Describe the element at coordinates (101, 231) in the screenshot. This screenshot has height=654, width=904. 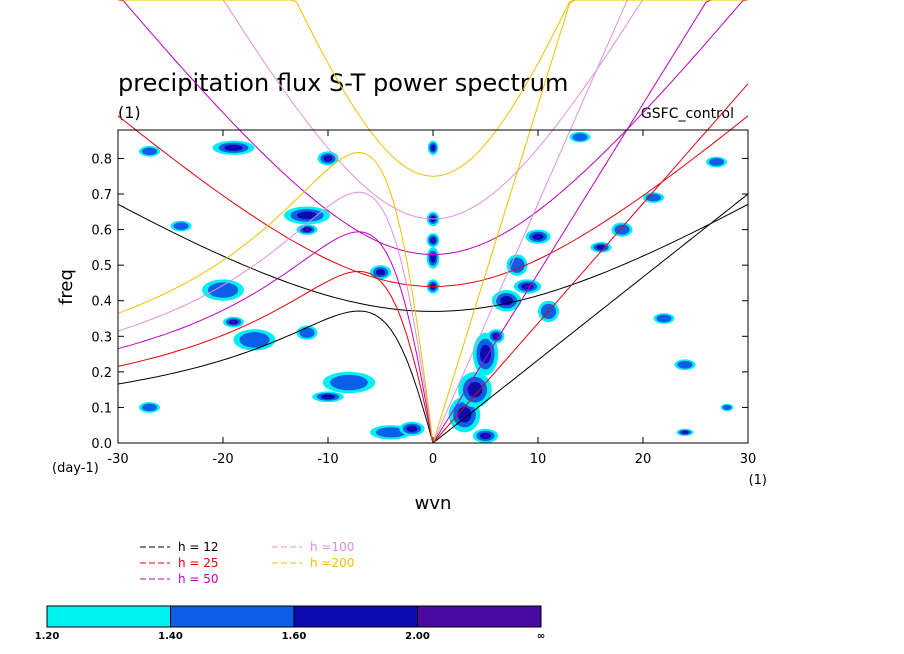
I see `y-tick-label: 0.6` at that location.